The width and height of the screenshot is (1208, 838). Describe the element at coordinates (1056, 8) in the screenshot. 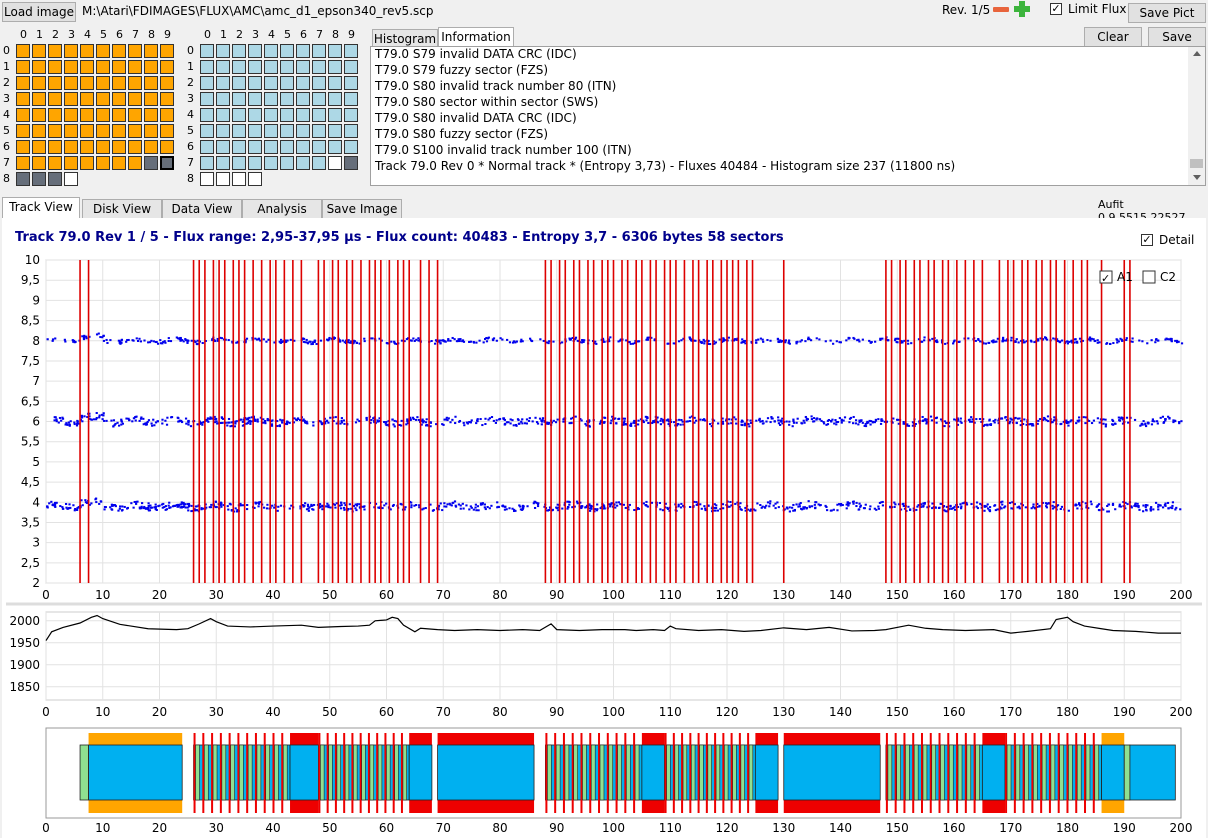

I see `limit-flux-checkbox: ✓` at that location.